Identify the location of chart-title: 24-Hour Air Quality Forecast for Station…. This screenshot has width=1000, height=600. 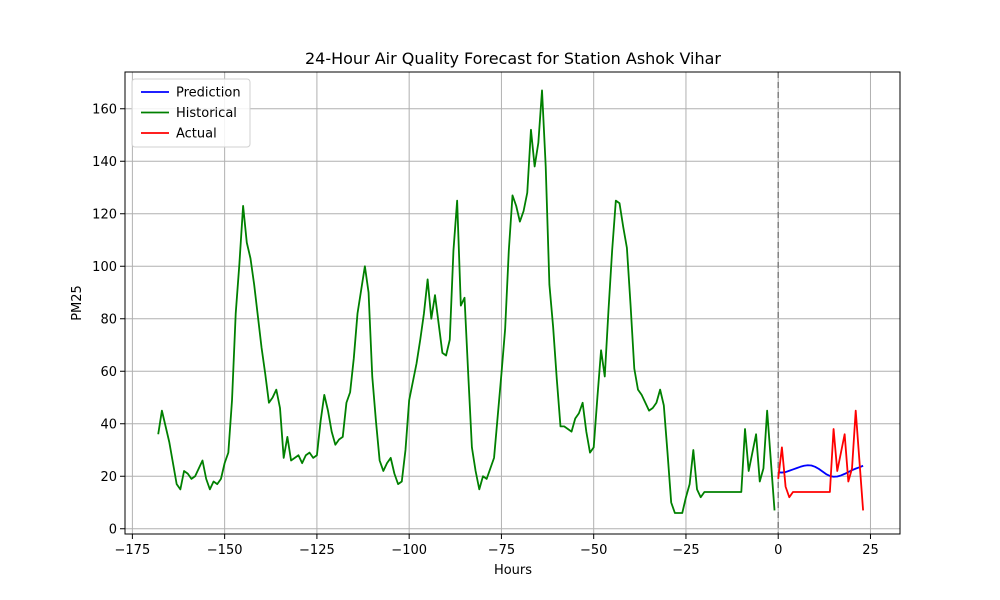
(513, 58).